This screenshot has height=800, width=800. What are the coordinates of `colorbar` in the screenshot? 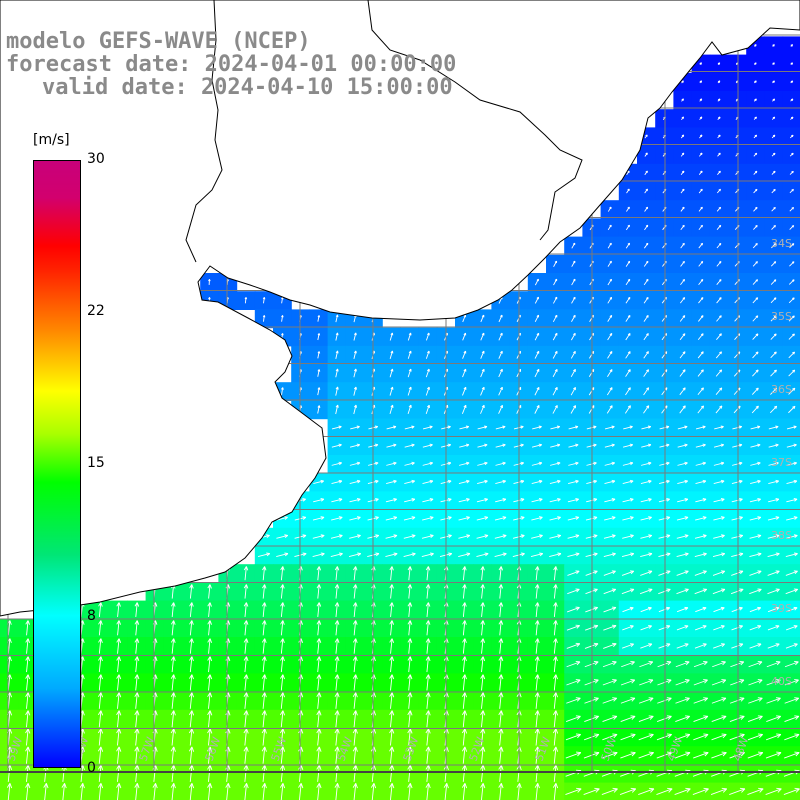 It's located at (57, 464).